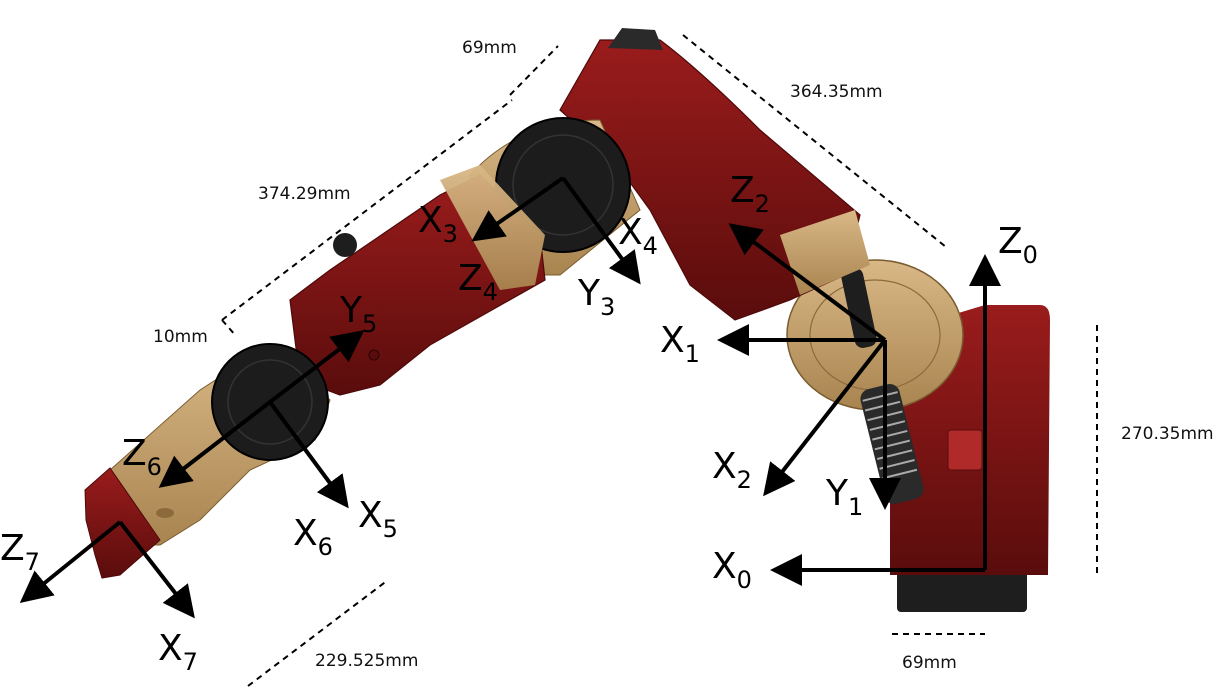 The height and width of the screenshot is (691, 1228). What do you see at coordinates (374, 355) in the screenshot?
I see `forearm-screw` at bounding box center [374, 355].